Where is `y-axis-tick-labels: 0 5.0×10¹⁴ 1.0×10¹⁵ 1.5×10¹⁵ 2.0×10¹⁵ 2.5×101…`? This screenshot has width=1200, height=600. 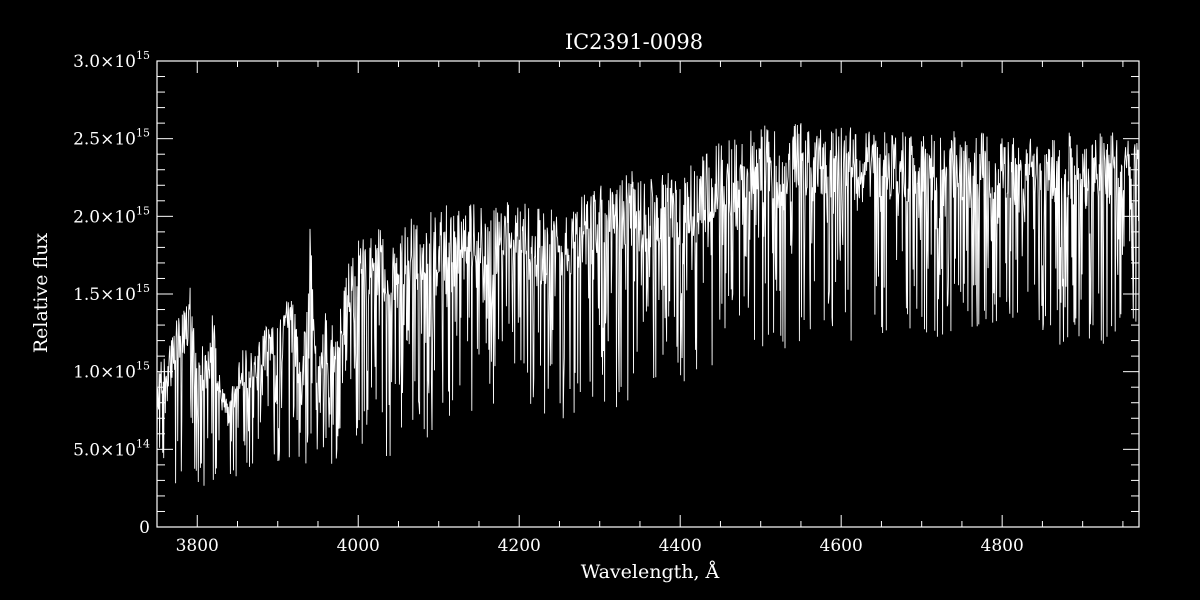
y-axis-tick-labels: 0 5.0×10¹⁴ 1.0×10¹⁵ 1.5×10¹⁵ 2.0×10¹⁵ 2.5×101… is located at coordinates (111, 293).